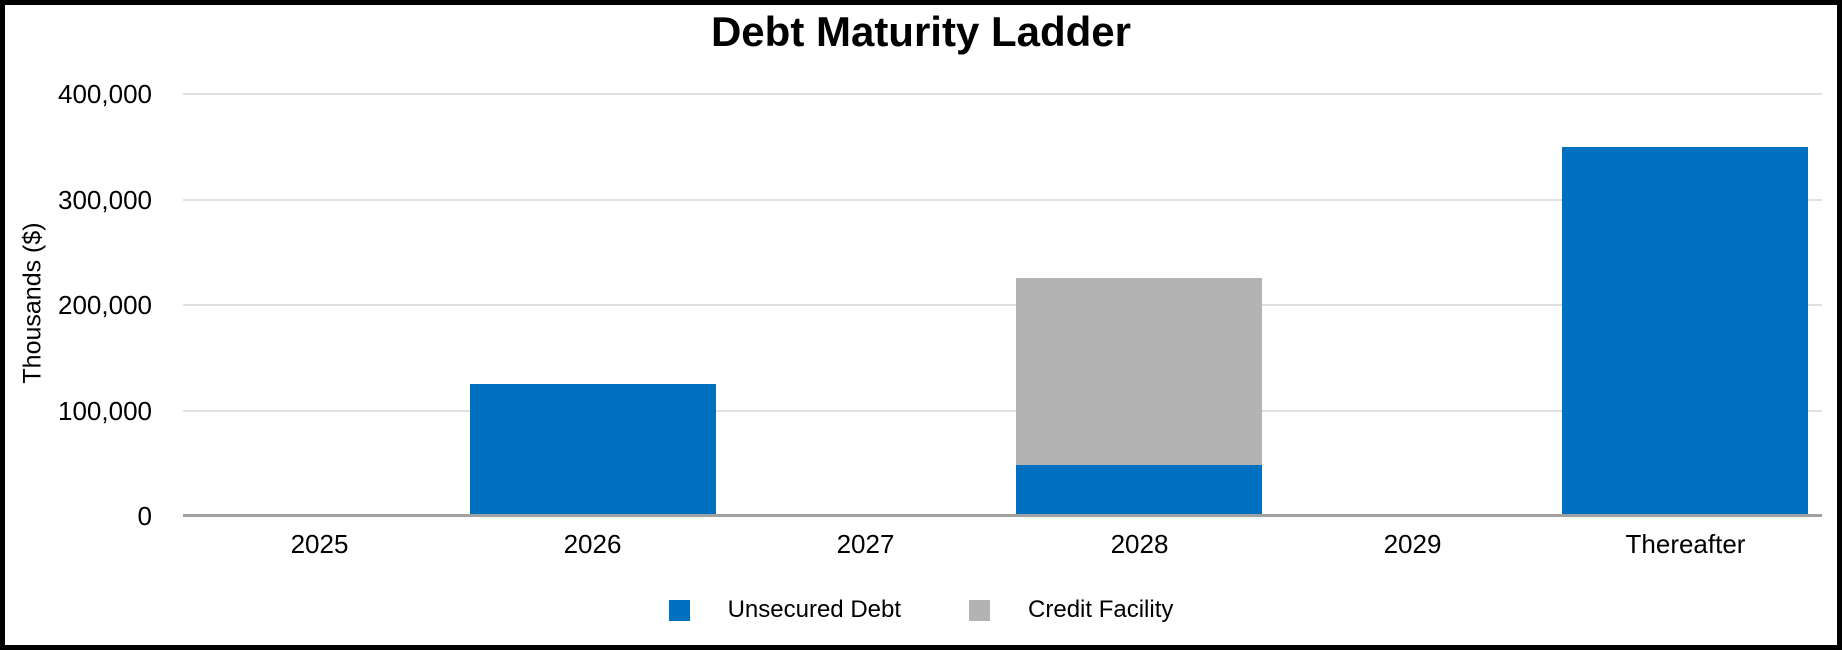 The width and height of the screenshot is (1842, 650). What do you see at coordinates (1139, 371) in the screenshot?
I see `bar-credit-facility-2028` at bounding box center [1139, 371].